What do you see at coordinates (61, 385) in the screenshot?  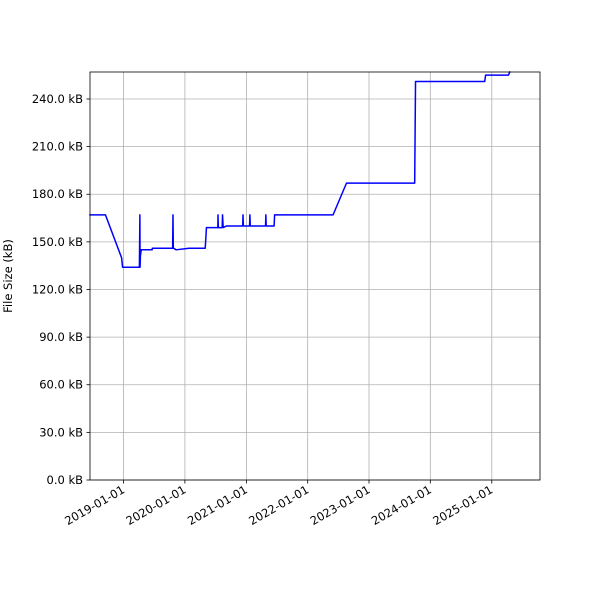 I see `y-tick-label: 60.0 kB` at bounding box center [61, 385].